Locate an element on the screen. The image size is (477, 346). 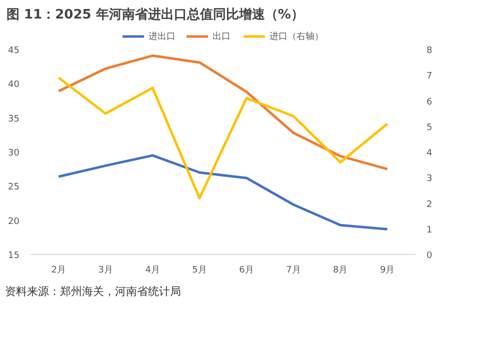
y-tick-label: 45 is located at coordinates (14, 51).